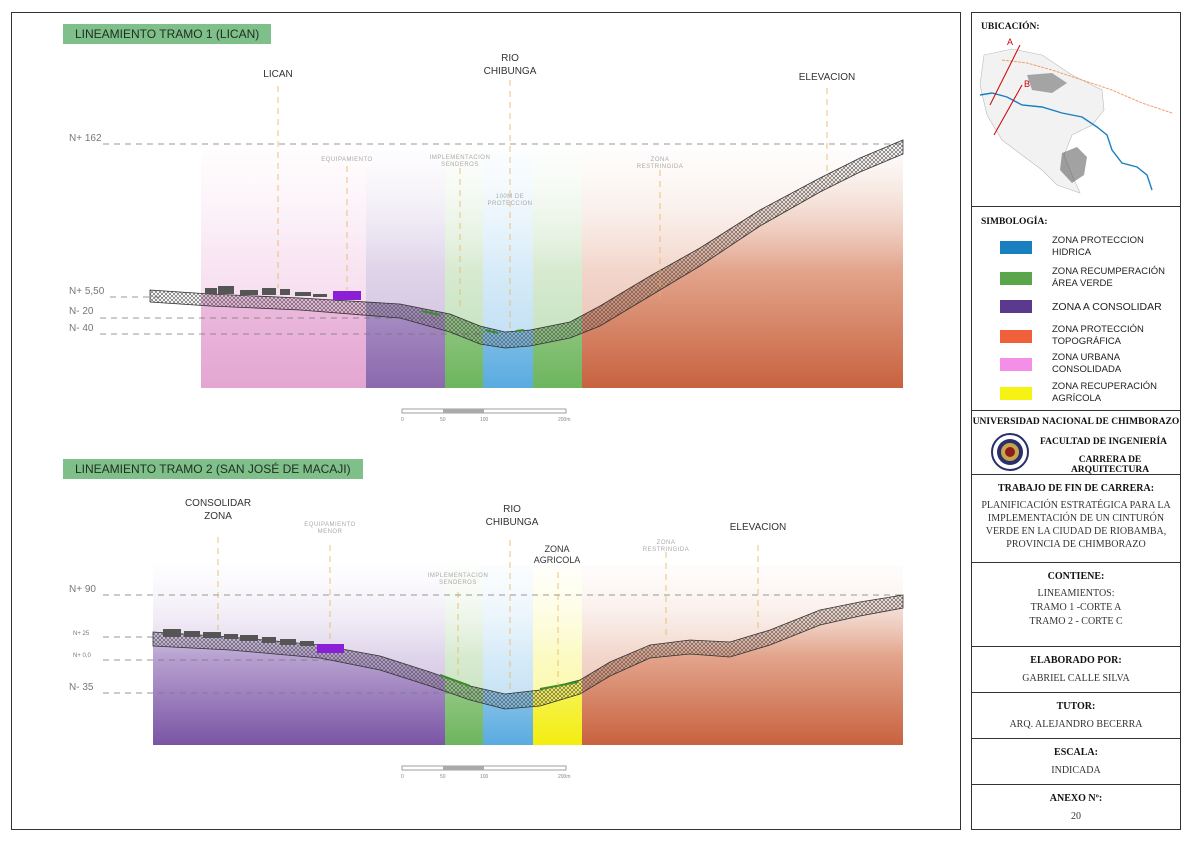 The height and width of the screenshot is (842, 1191). What do you see at coordinates (87, 291) in the screenshot?
I see `level-label: N+ 5,50` at bounding box center [87, 291].